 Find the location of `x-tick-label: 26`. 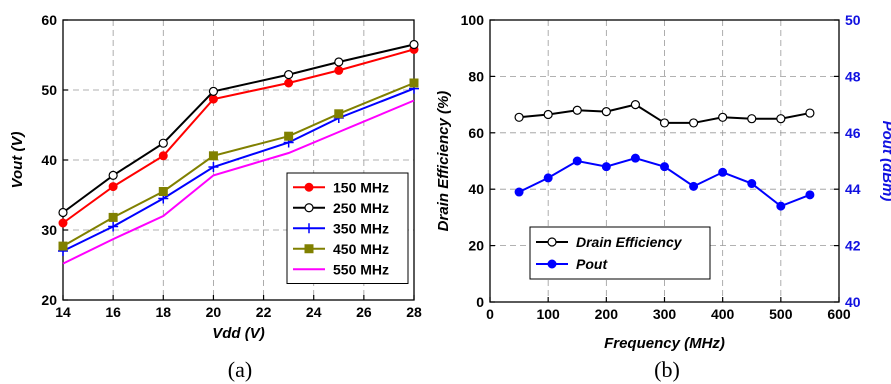

x-tick-label: 26 is located at coordinates (364, 312).